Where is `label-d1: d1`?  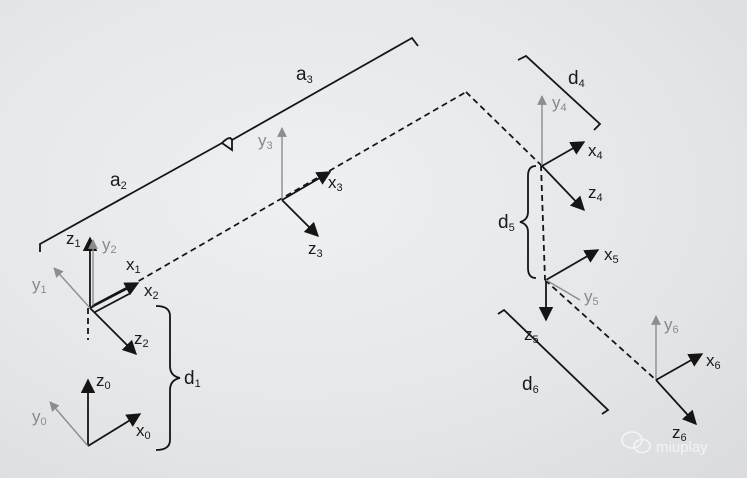 label-d1: d1 is located at coordinates (192, 379).